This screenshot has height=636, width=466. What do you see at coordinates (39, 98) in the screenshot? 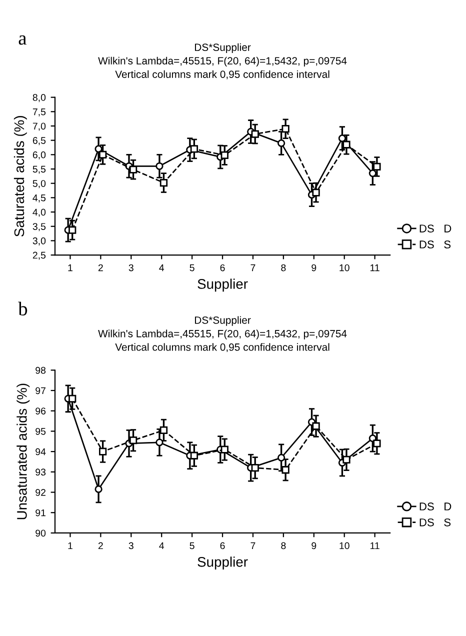
I see `y-tick-label: 8,0` at bounding box center [39, 98].